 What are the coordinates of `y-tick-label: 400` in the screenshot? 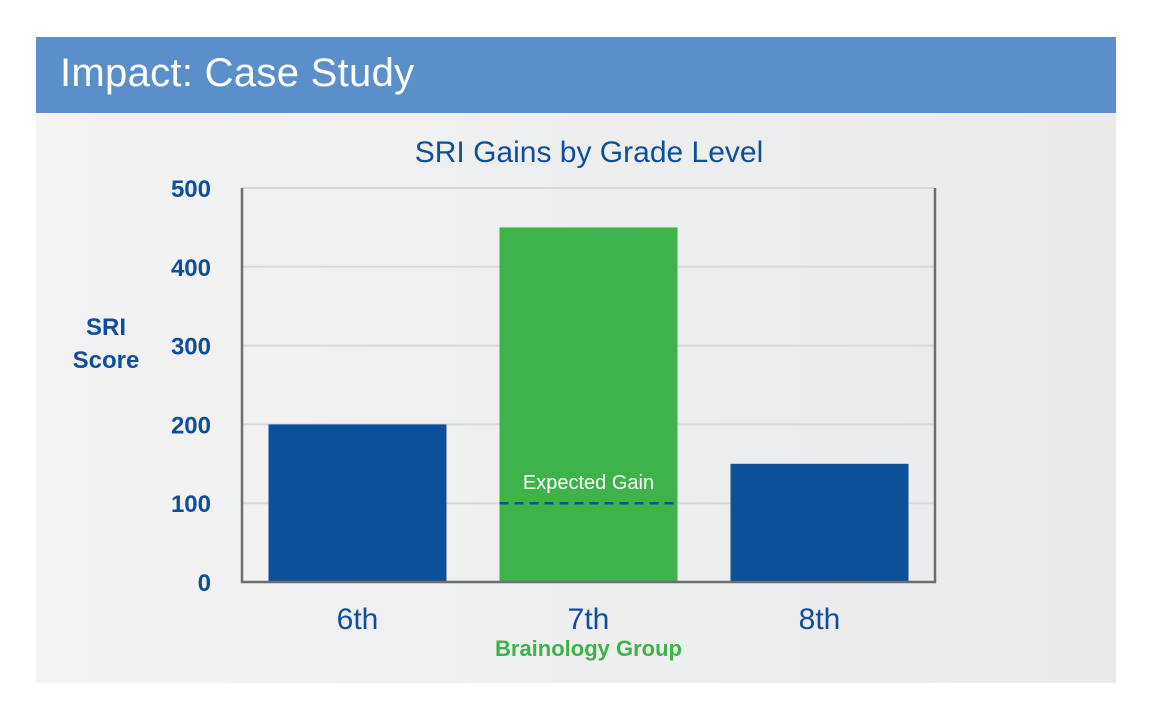 It's located at (191, 268).